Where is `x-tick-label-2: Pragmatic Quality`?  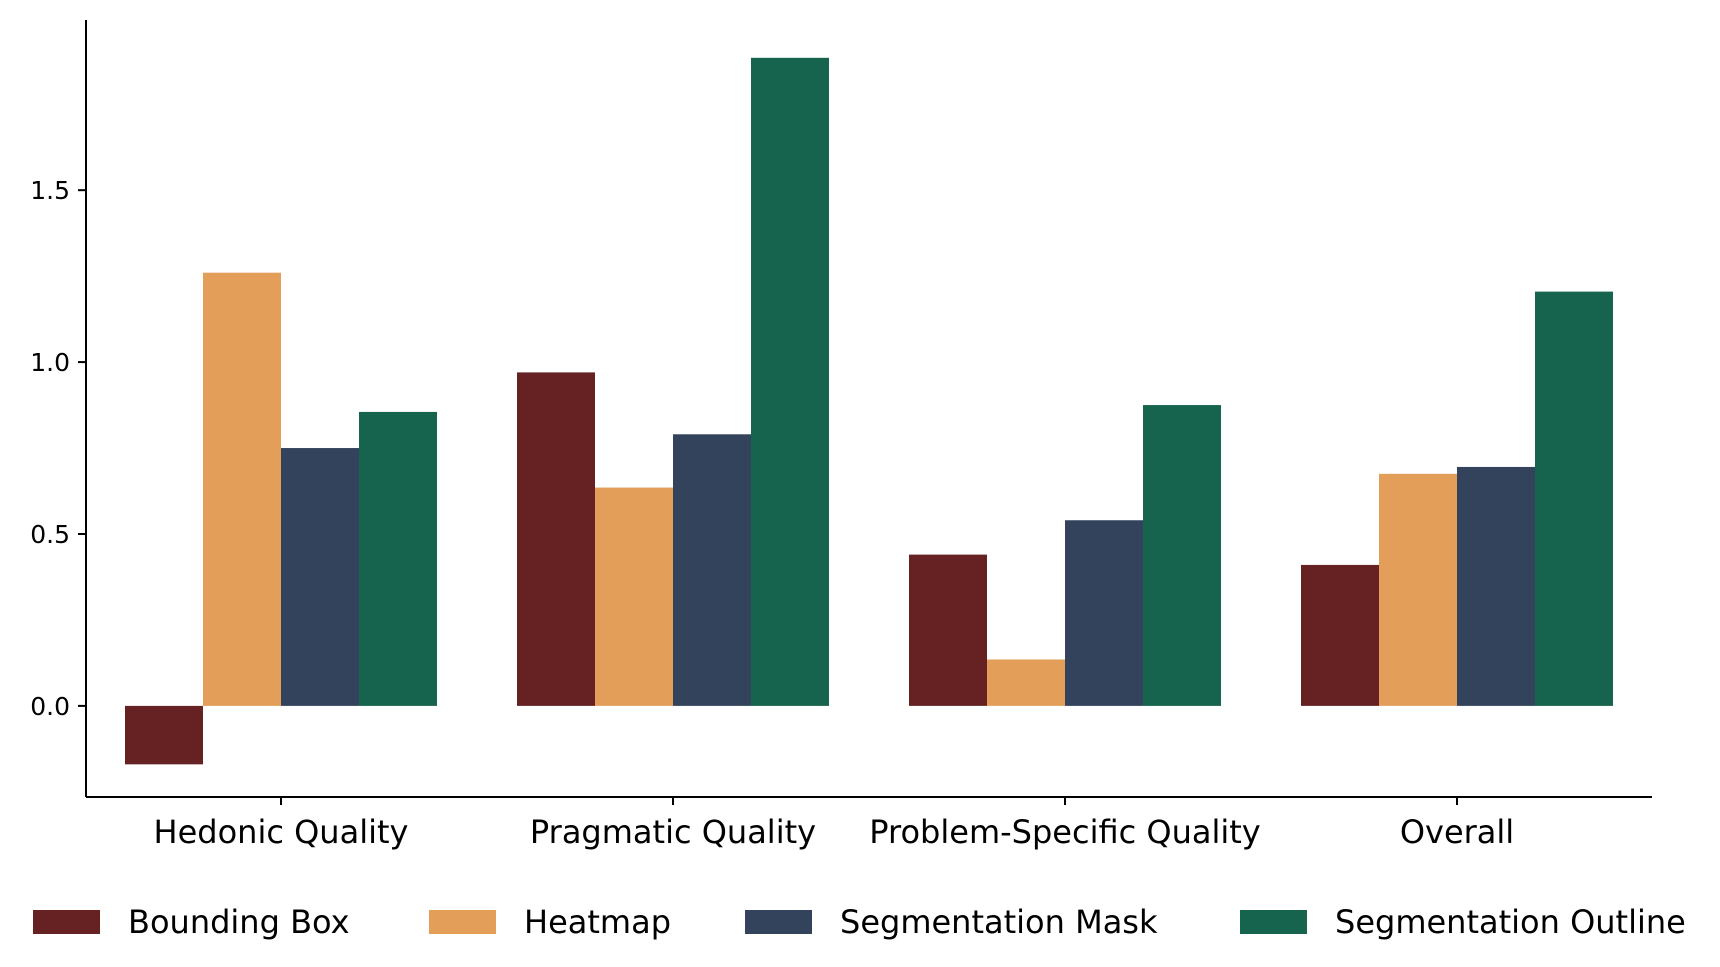
x-tick-label-2: Pragmatic Quality is located at coordinates (673, 832).